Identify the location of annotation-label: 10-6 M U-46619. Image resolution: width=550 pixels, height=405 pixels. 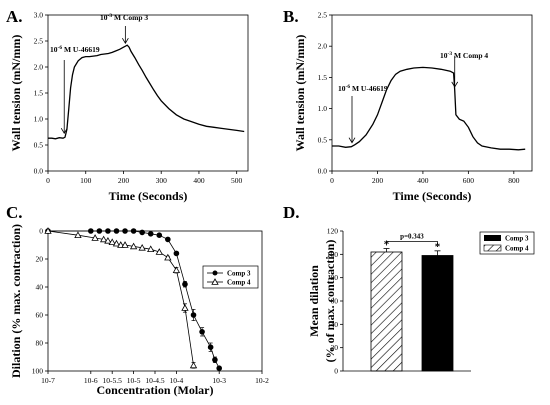
(75, 49).